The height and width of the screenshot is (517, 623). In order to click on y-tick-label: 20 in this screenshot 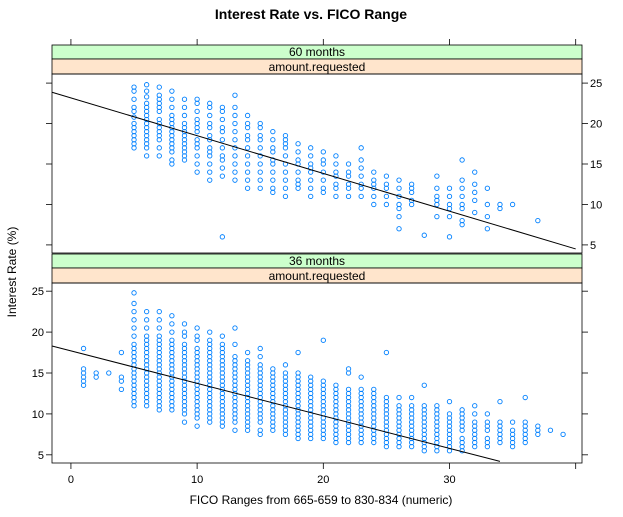, I will do `click(596, 125)`.